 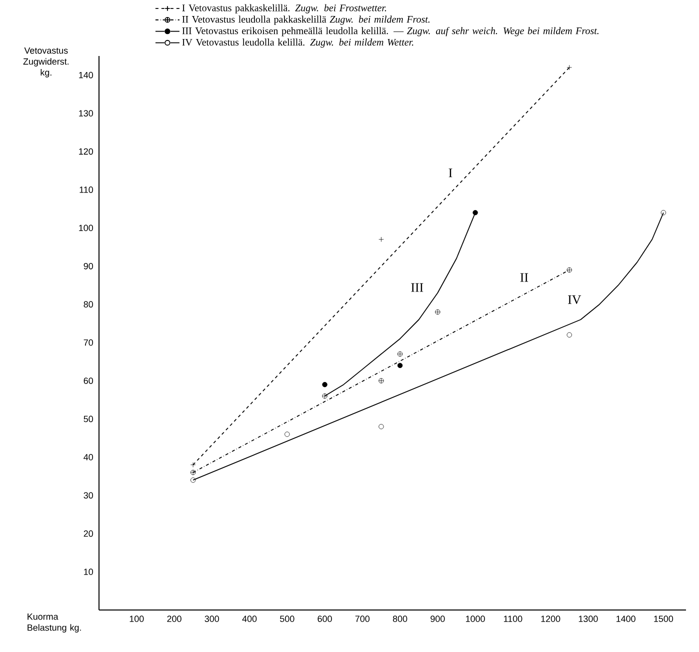 What do you see at coordinates (362, 619) in the screenshot?
I see `x-tick-label: 700` at bounding box center [362, 619].